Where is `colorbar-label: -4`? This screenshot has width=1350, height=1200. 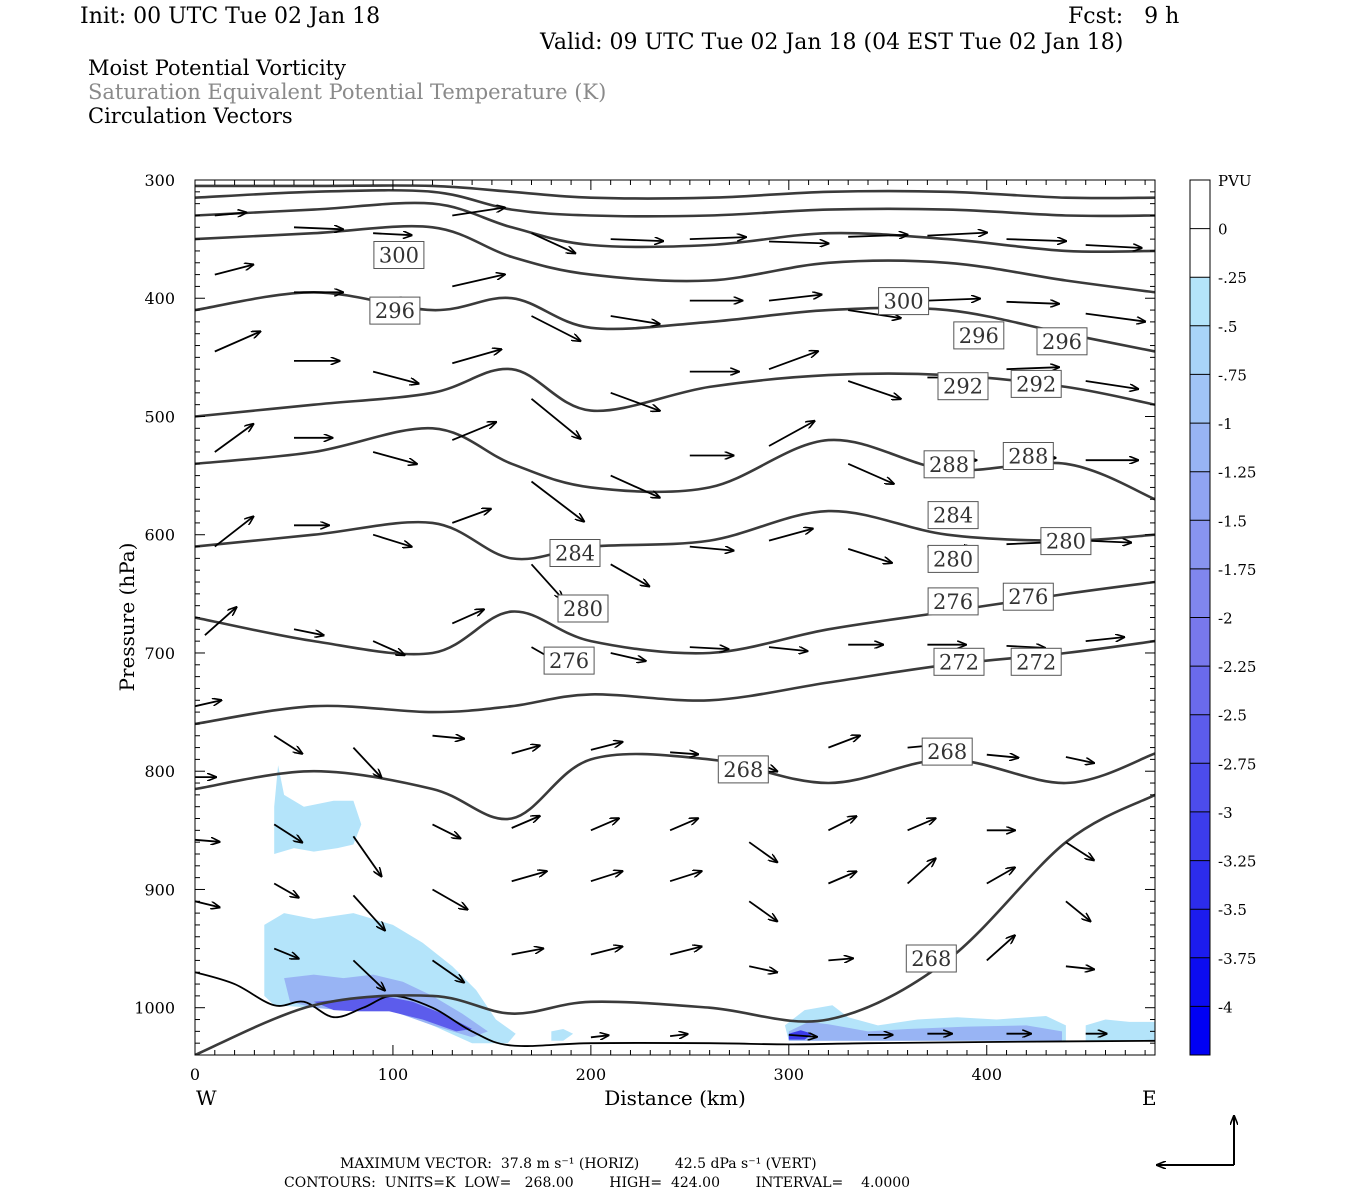
colorbar-label: -4 is located at coordinates (1225, 1007).